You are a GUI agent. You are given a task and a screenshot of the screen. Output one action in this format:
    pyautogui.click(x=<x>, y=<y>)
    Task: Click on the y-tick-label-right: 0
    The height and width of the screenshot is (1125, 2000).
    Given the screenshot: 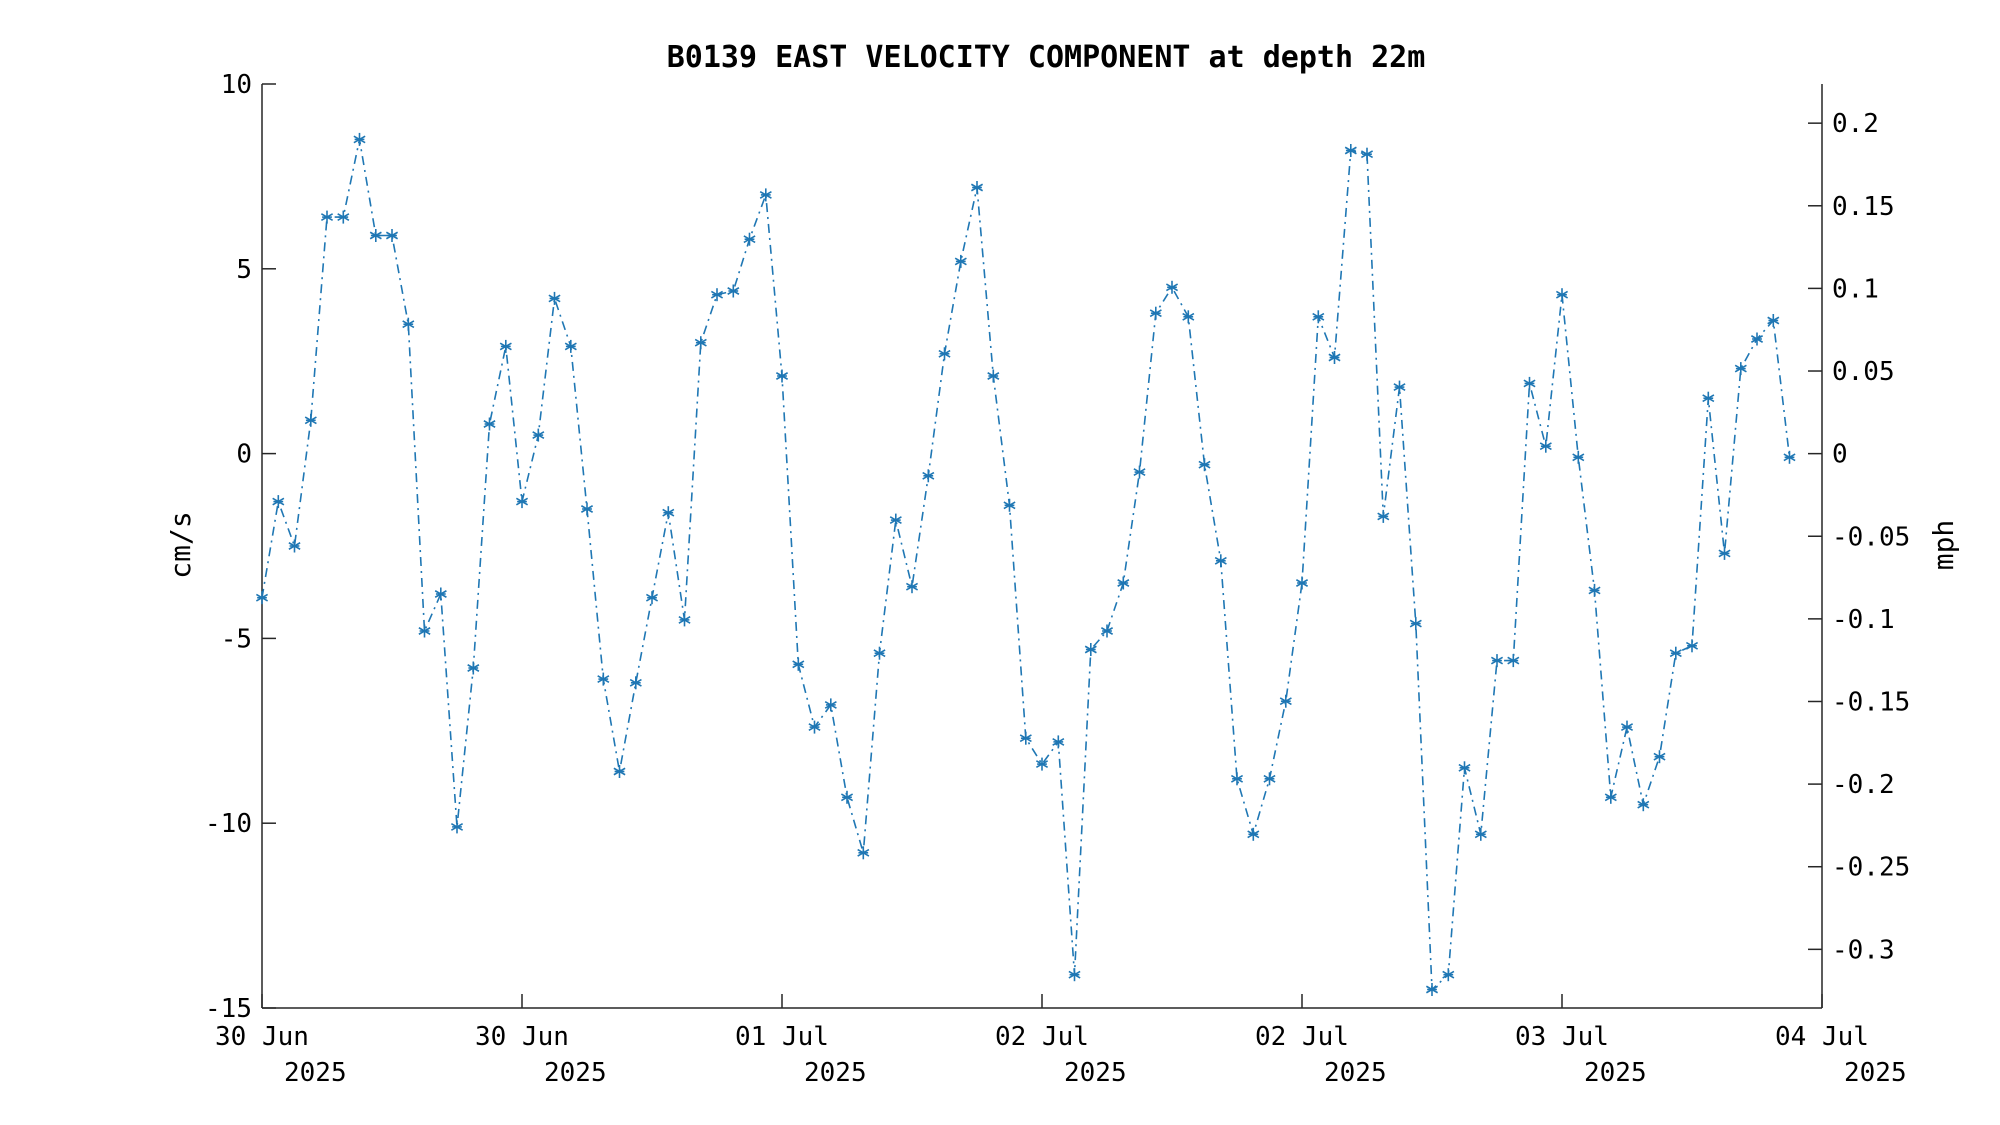 What is the action you would take?
    pyautogui.click(x=1840, y=455)
    